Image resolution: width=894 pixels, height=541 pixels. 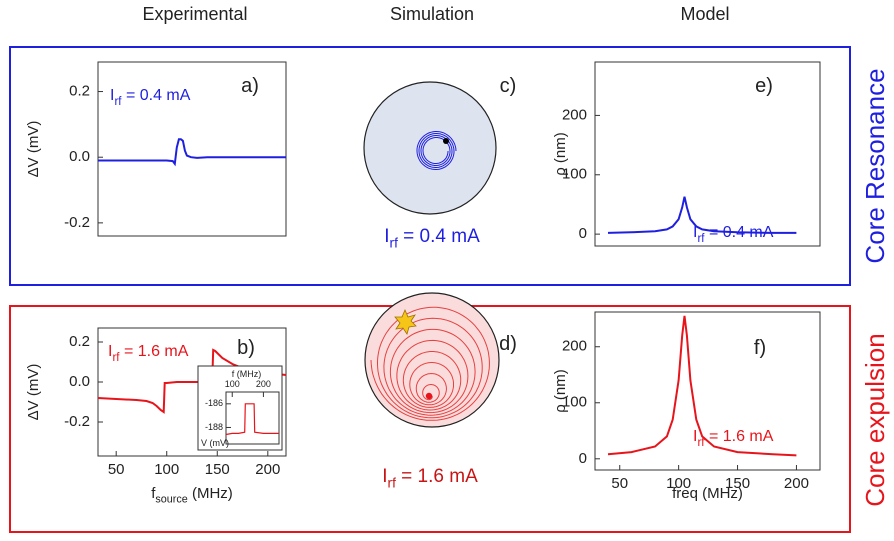 What do you see at coordinates (246, 348) in the screenshot?
I see `panel-label: b)` at bounding box center [246, 348].